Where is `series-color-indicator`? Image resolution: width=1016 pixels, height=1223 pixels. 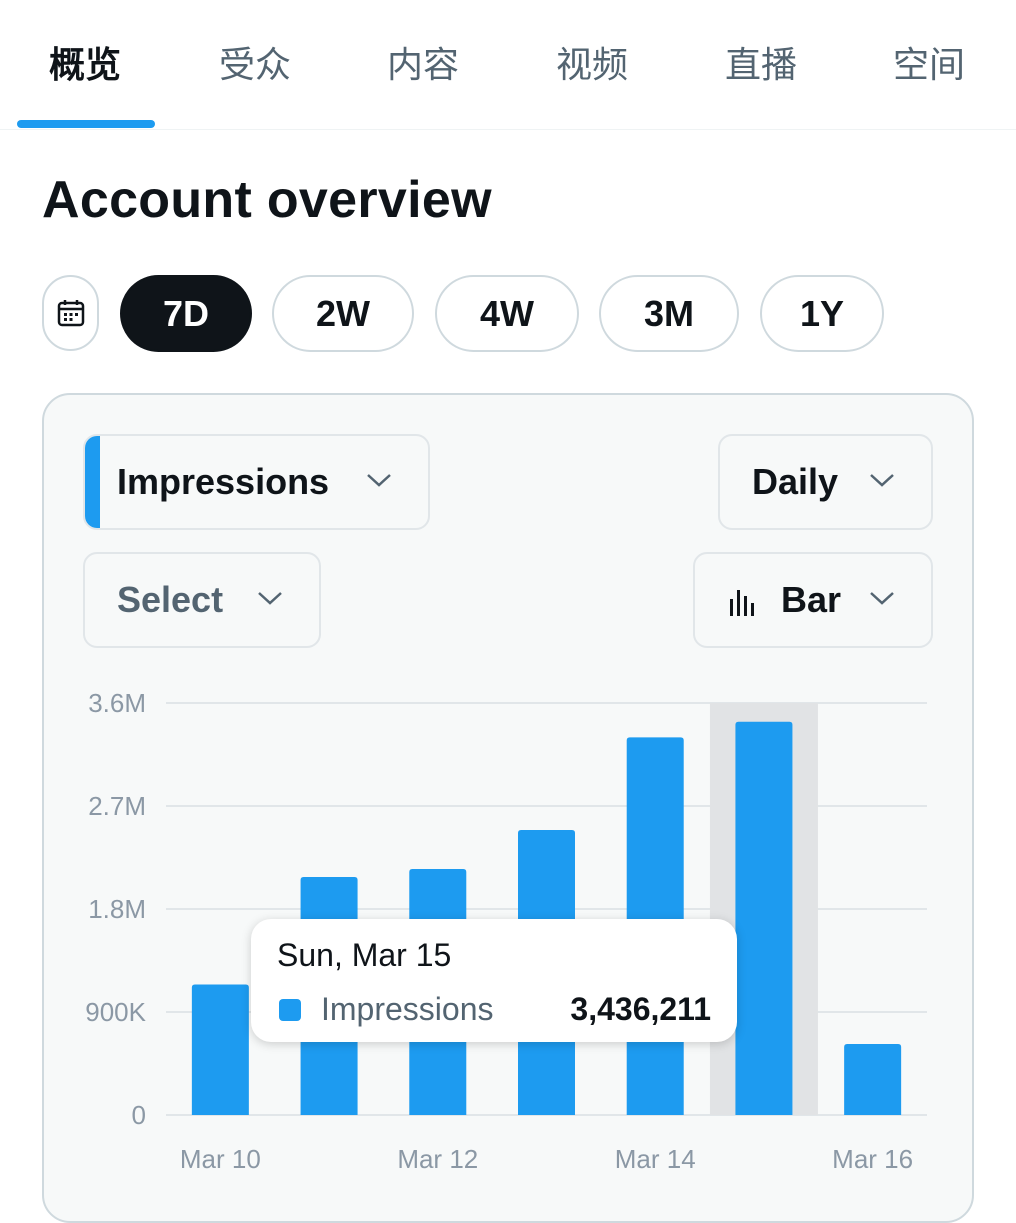
series-color-indicator is located at coordinates (92, 482).